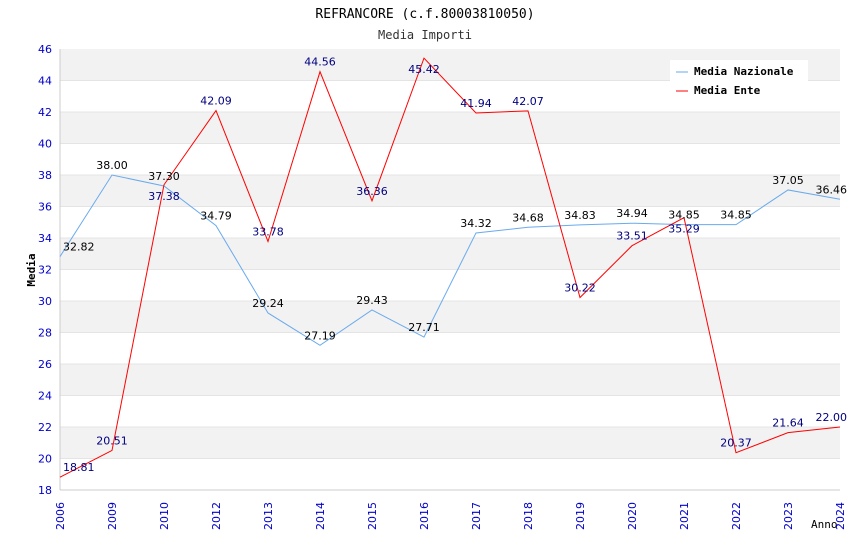  I want to click on x-tick-label: 2018, so click(528, 516).